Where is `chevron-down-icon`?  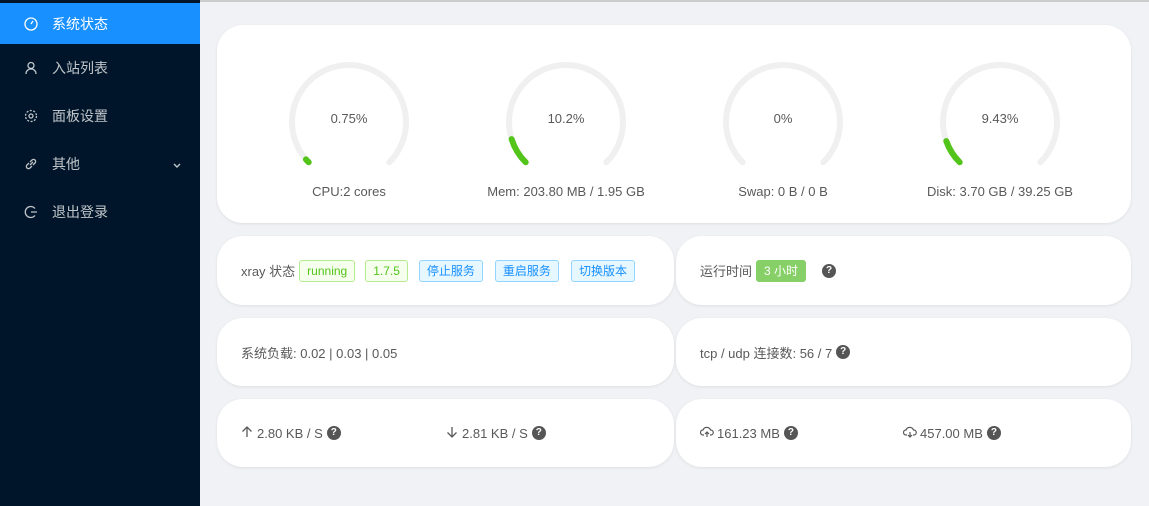
chevron-down-icon is located at coordinates (177, 165).